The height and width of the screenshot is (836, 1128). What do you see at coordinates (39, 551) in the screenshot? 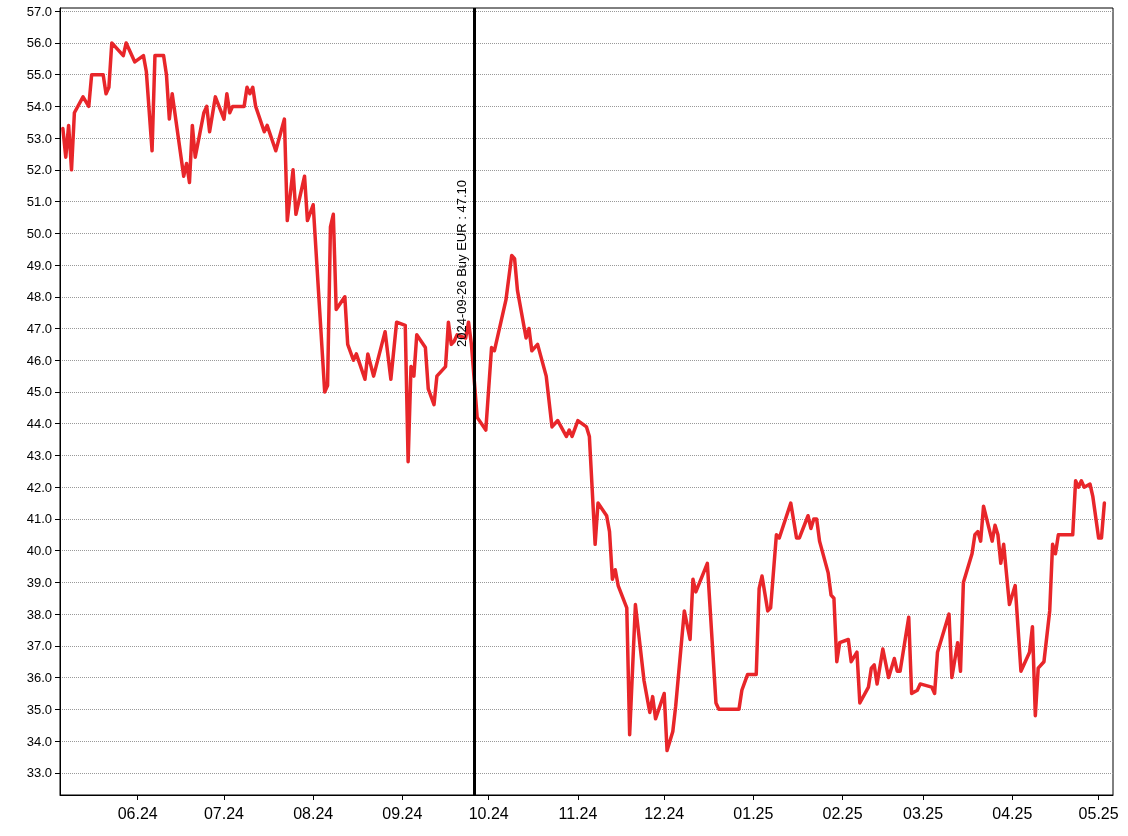
I see `y-tick-label: 40.0` at bounding box center [39, 551].